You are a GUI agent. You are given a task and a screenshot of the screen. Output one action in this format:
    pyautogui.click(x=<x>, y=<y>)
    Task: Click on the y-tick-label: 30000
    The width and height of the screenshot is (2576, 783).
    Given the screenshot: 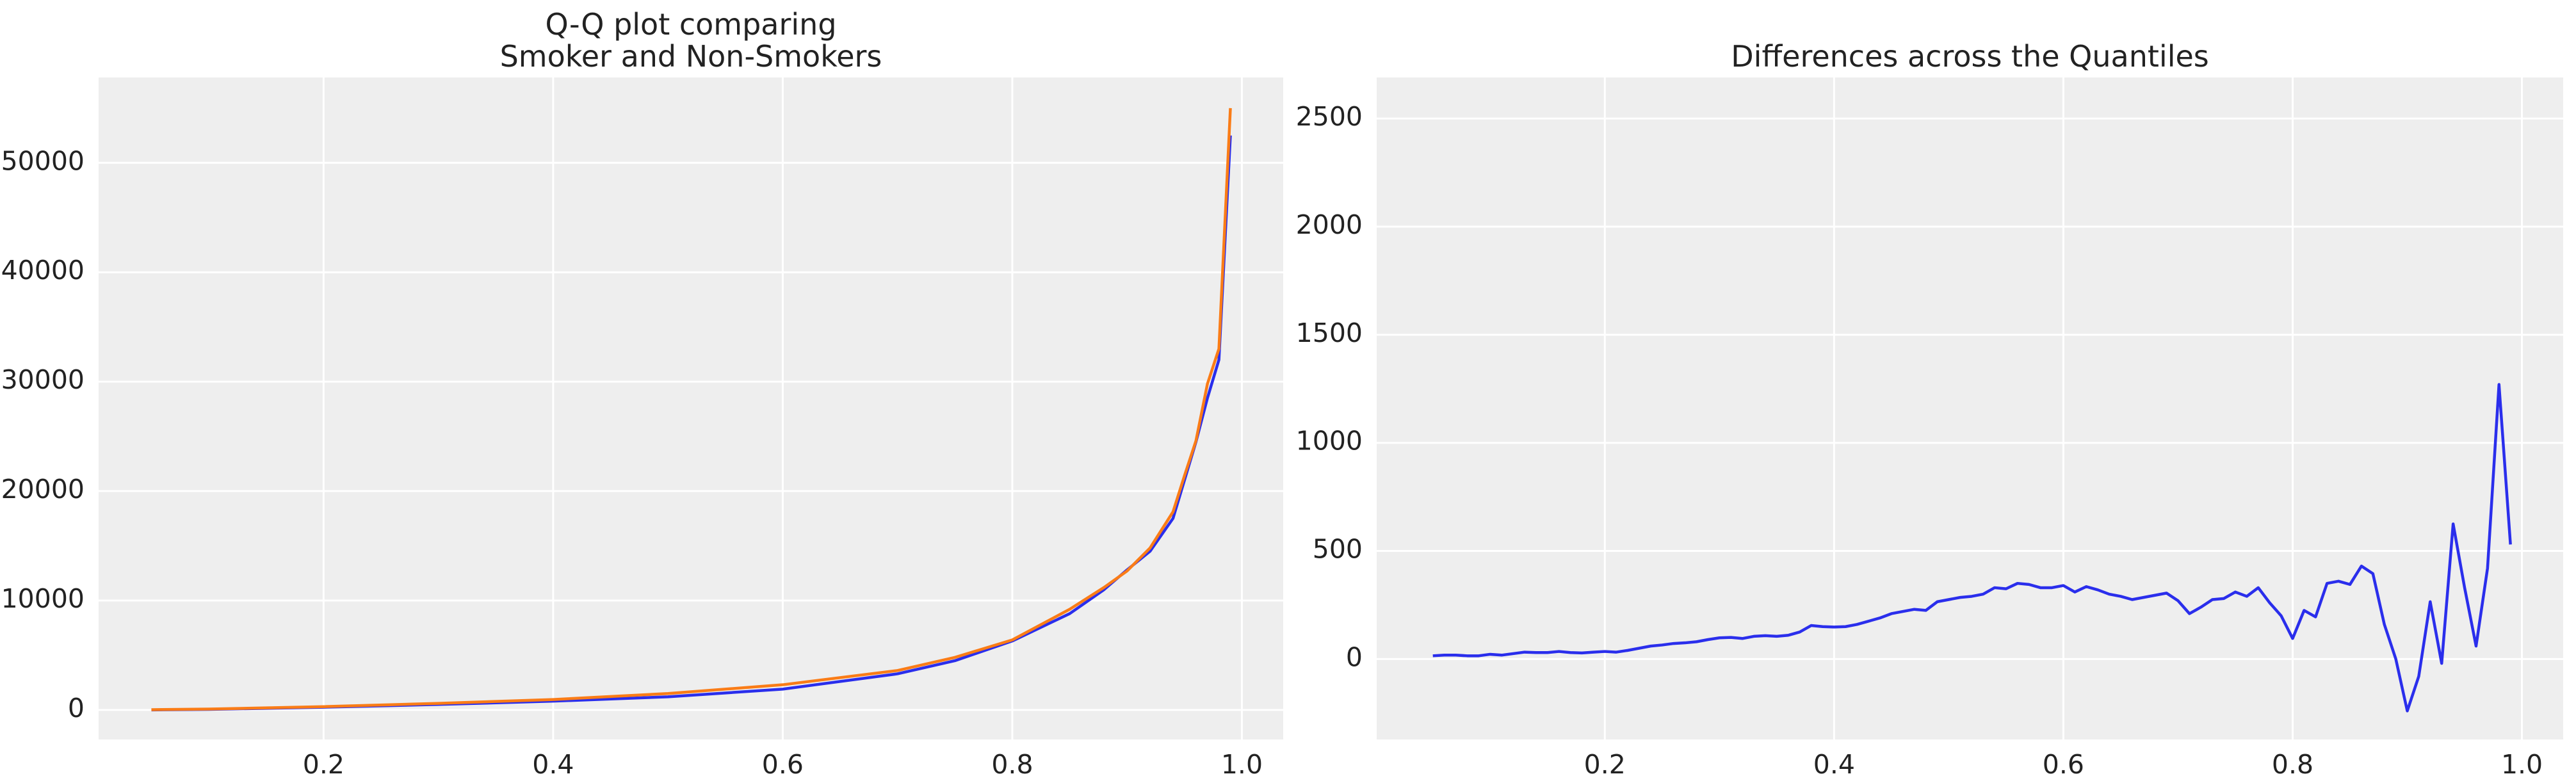 What is the action you would take?
    pyautogui.click(x=43, y=379)
    